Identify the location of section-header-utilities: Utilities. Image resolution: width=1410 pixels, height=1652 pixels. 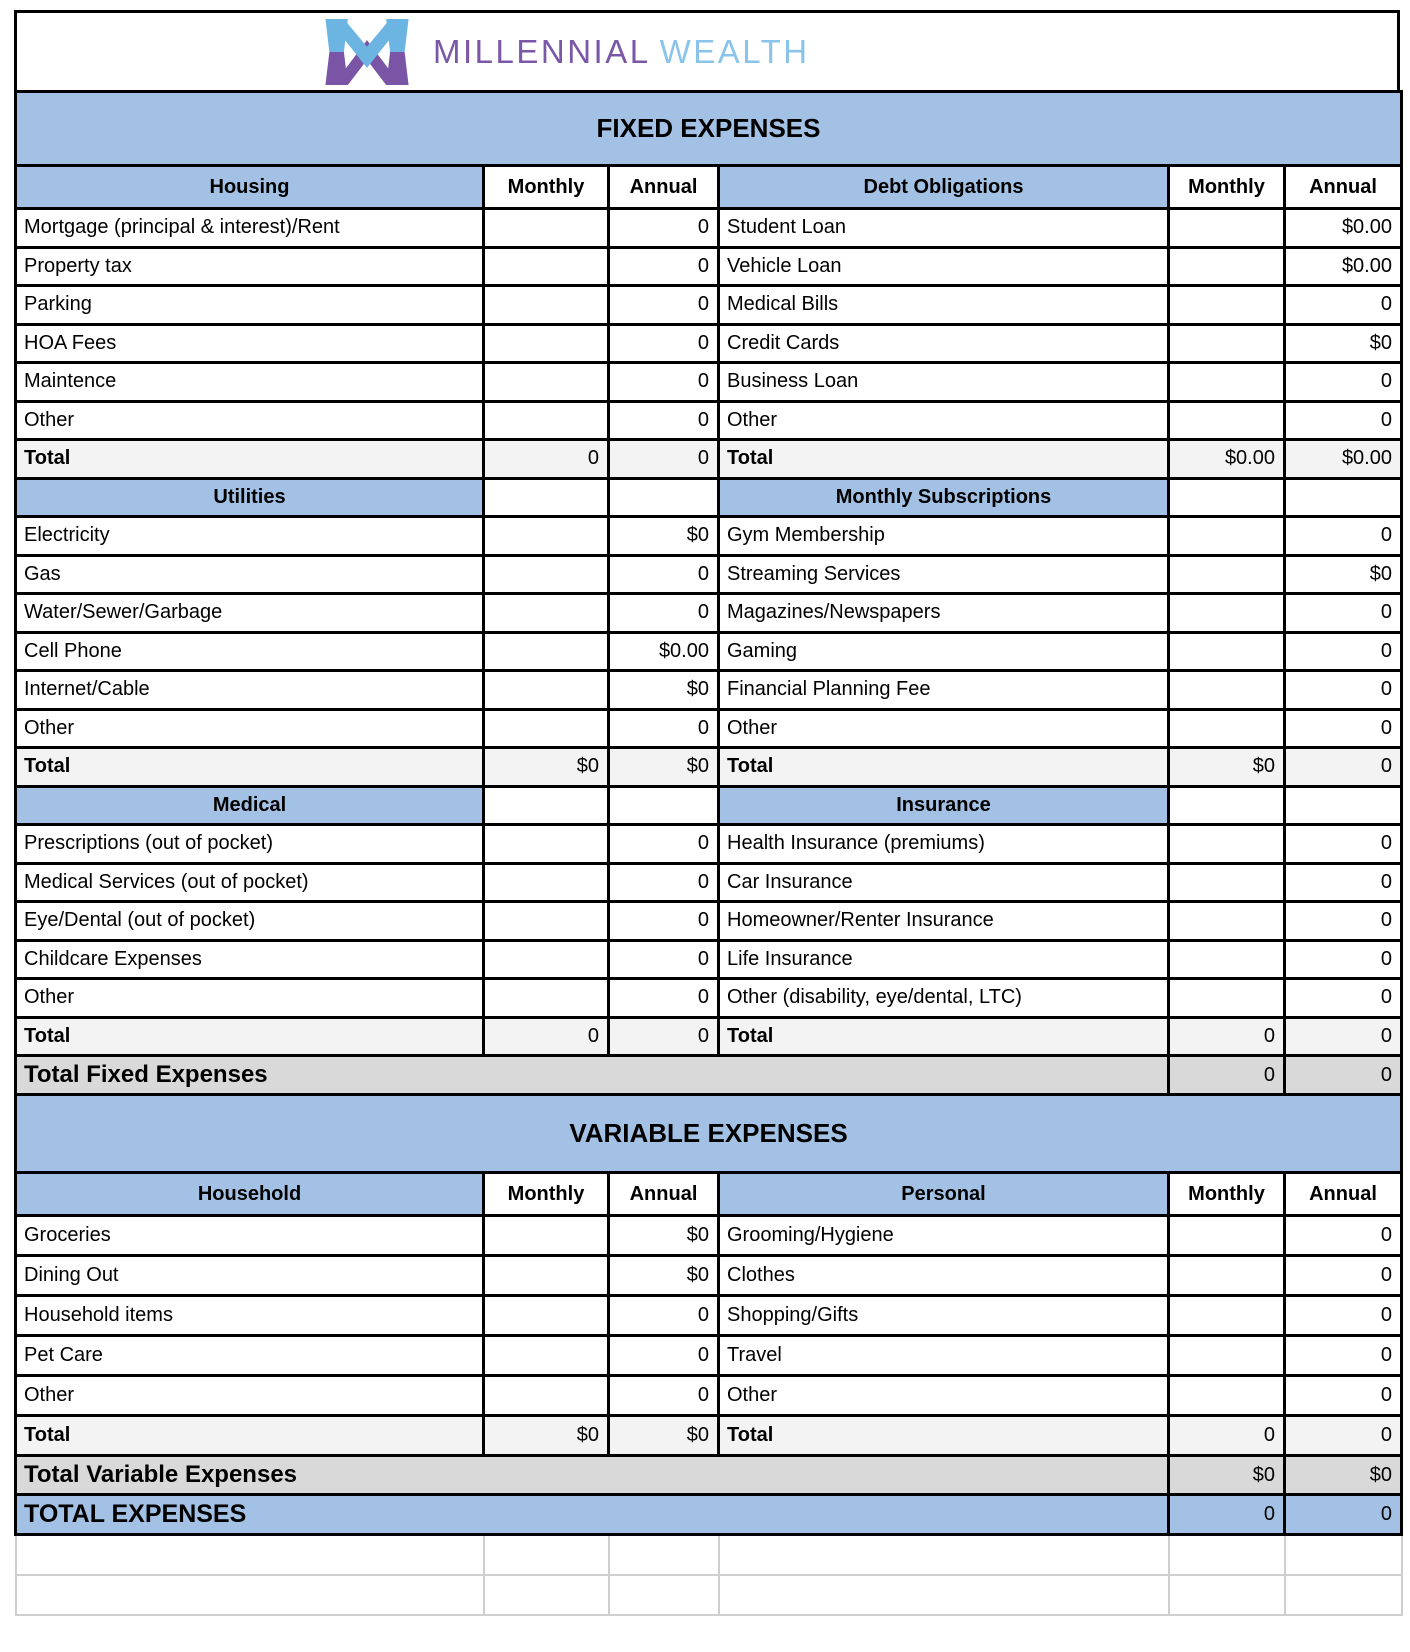
(249, 497).